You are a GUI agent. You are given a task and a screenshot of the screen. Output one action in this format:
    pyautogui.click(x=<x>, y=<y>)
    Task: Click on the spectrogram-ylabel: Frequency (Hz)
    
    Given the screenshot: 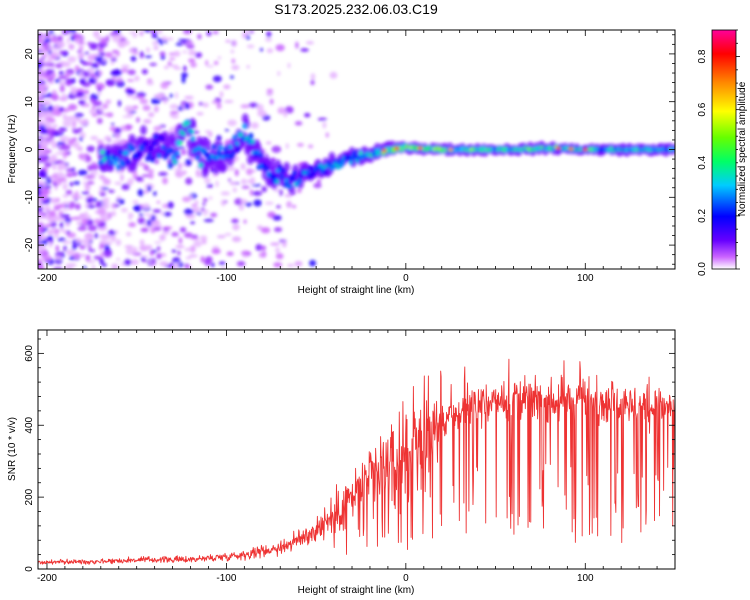 What is the action you would take?
    pyautogui.click(x=12, y=149)
    